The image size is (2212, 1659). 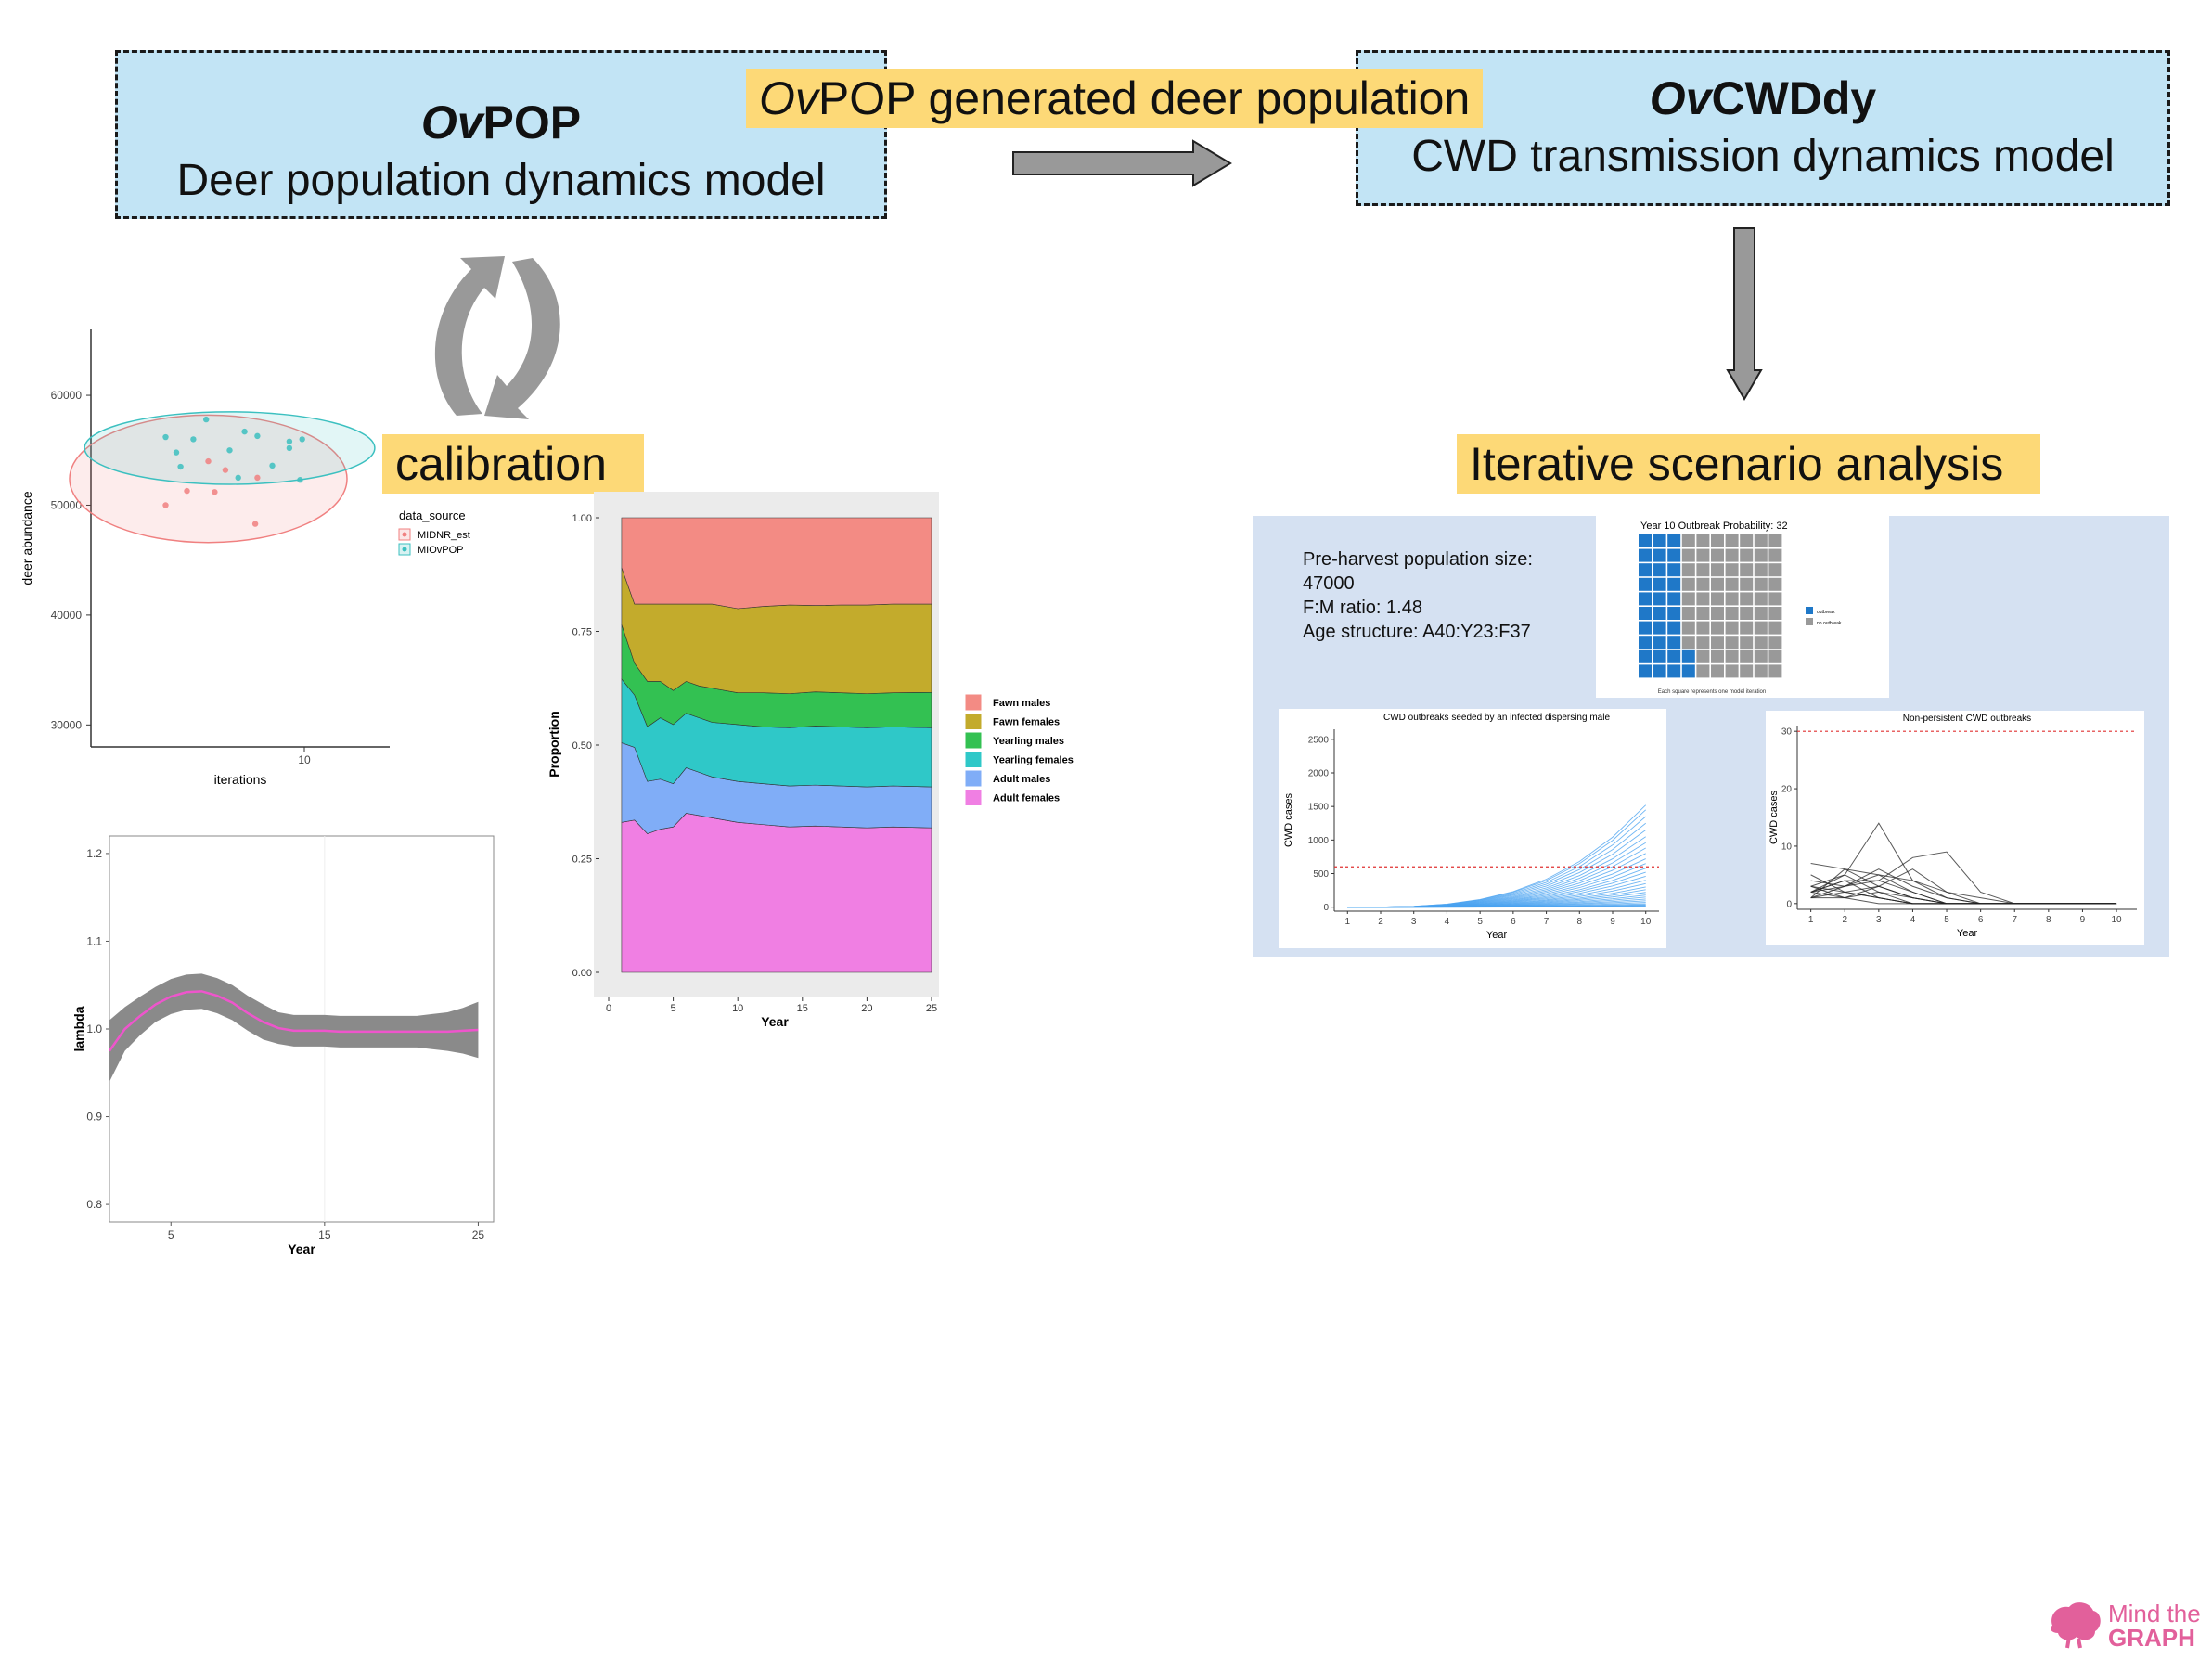 What do you see at coordinates (554, 744) in the screenshot?
I see `y-axis-title: Proportion` at bounding box center [554, 744].